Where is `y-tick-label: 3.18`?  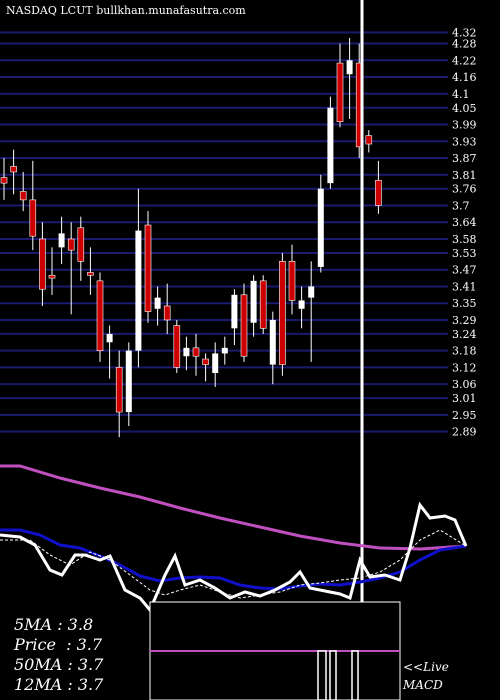
y-tick-label: 3.18 is located at coordinates (464, 351).